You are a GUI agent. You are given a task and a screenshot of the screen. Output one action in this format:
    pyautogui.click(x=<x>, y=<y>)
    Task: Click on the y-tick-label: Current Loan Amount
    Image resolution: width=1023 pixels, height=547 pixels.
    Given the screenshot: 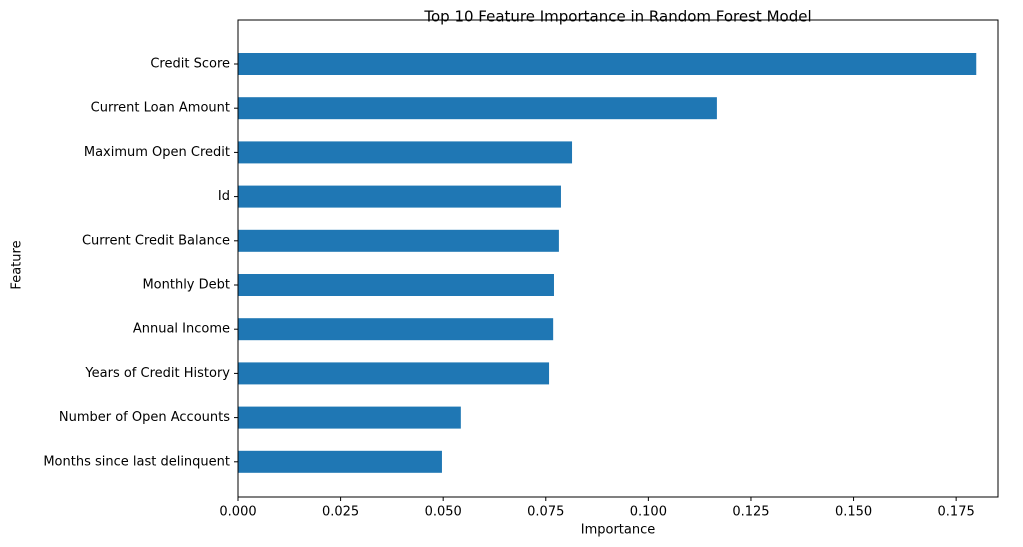 What is the action you would take?
    pyautogui.click(x=160, y=108)
    